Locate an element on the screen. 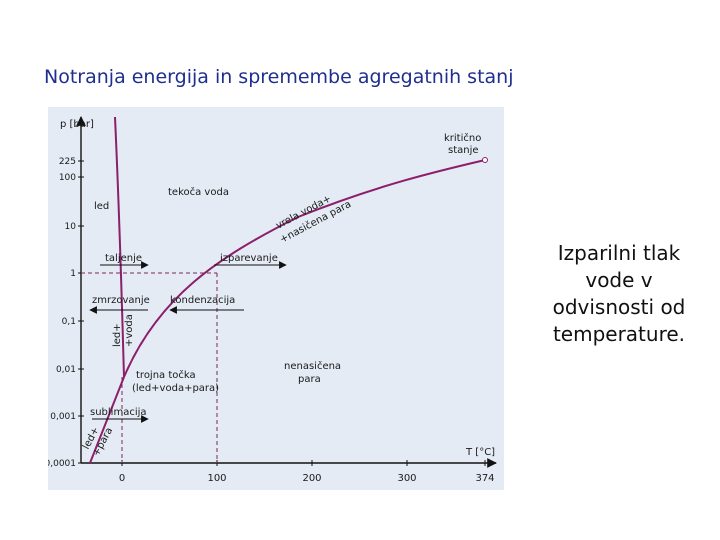 Image resolution: width=720 pixels, height=540 pixels. x-tick-374: 374 is located at coordinates (484, 478).